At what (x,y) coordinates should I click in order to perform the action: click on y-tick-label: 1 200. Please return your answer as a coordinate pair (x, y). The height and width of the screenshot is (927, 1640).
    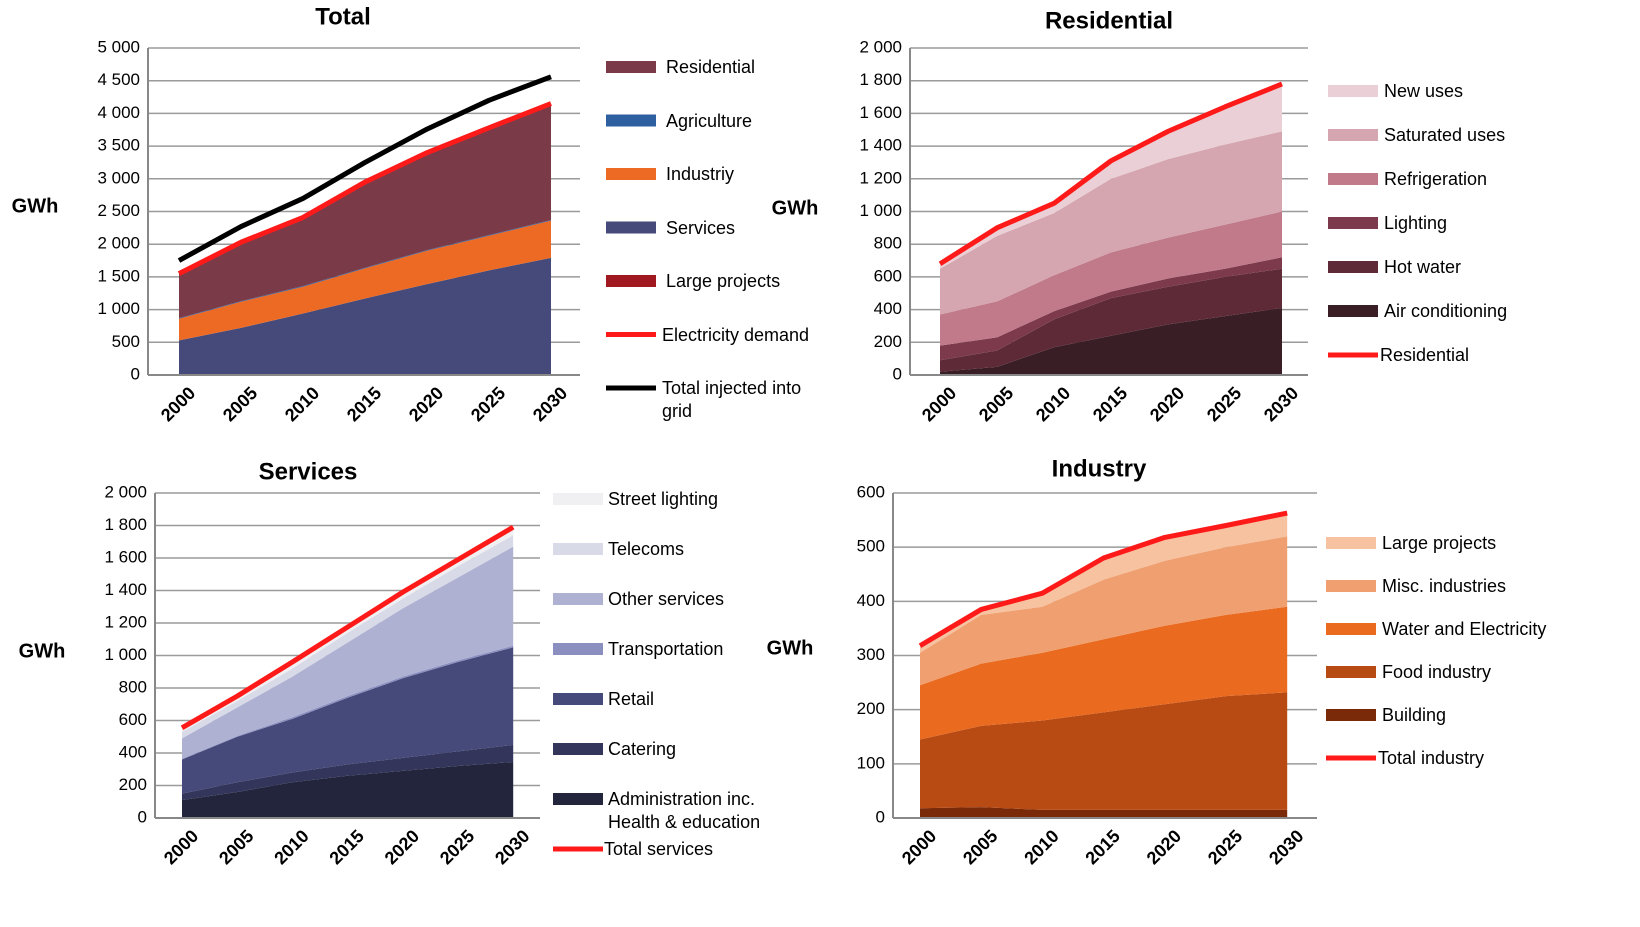
    Looking at the image, I should click on (880, 177).